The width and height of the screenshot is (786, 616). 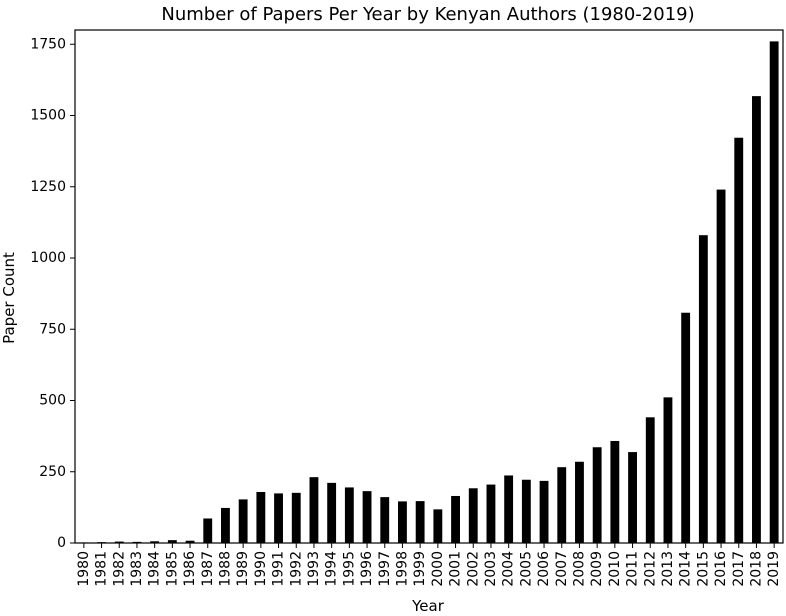 What do you see at coordinates (314, 569) in the screenshot?
I see `x-tick-label-1993: 1993` at bounding box center [314, 569].